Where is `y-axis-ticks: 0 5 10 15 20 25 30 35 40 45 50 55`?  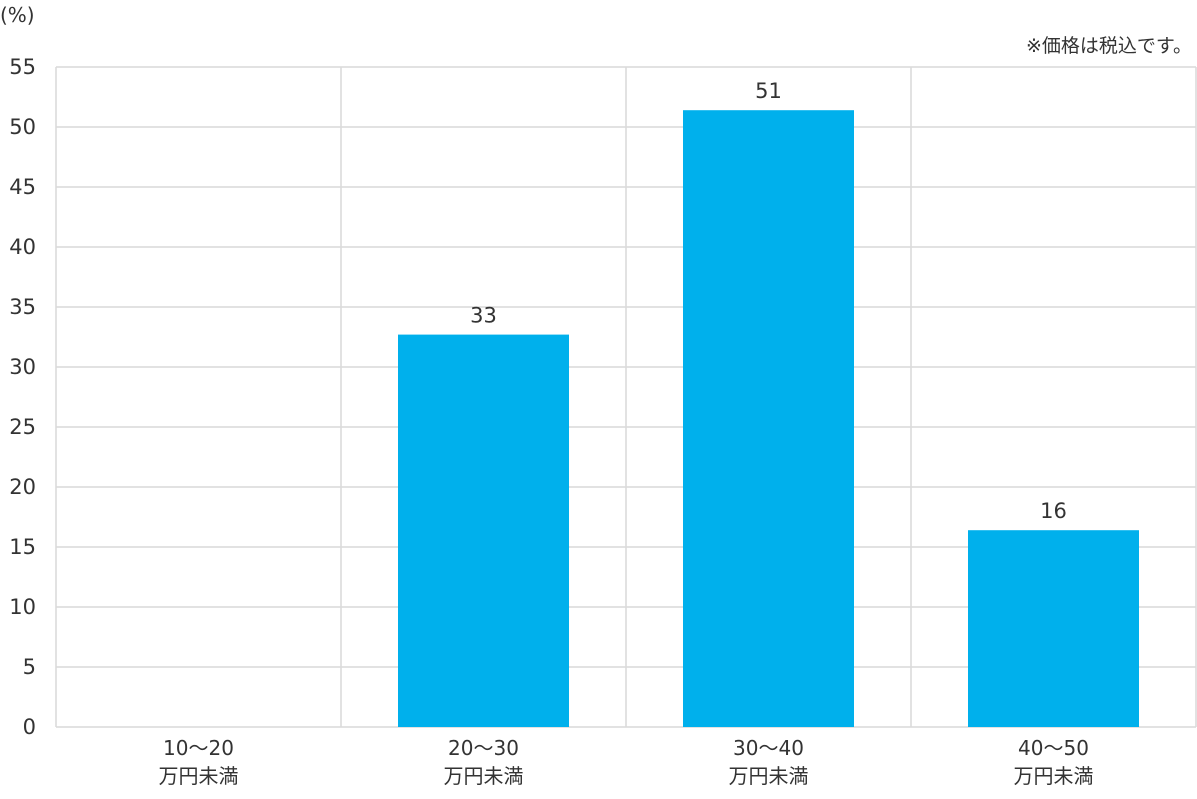 y-axis-ticks: 0 5 10 15 20 25 30 35 40 45 50 55 is located at coordinates (22, 397).